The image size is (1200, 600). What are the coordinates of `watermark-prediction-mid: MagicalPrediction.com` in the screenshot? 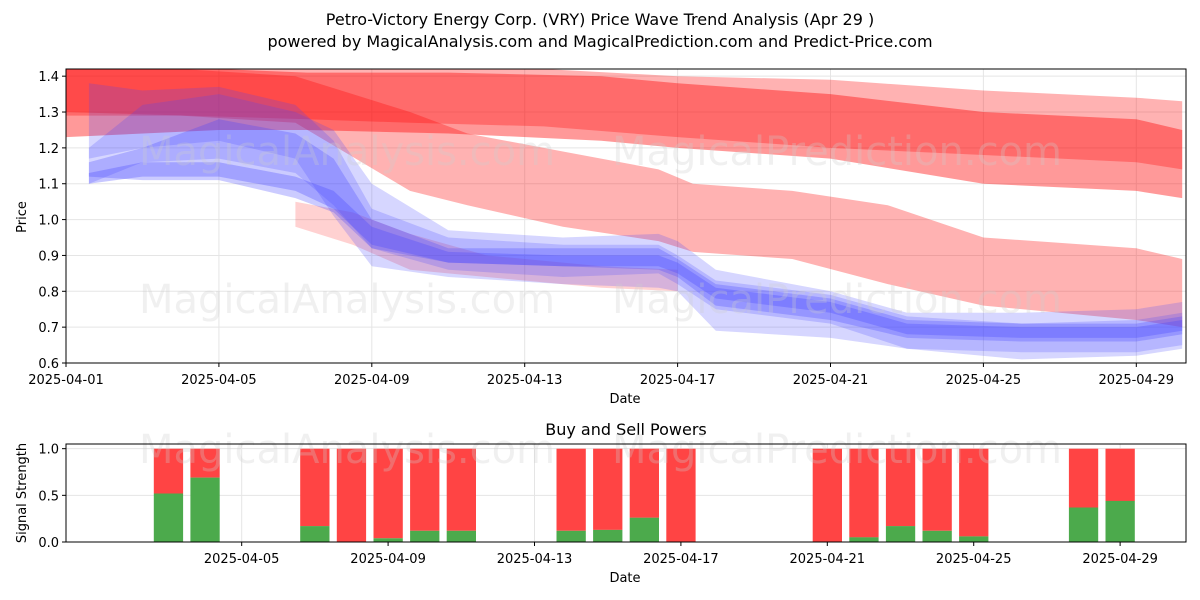 It's located at (837, 300).